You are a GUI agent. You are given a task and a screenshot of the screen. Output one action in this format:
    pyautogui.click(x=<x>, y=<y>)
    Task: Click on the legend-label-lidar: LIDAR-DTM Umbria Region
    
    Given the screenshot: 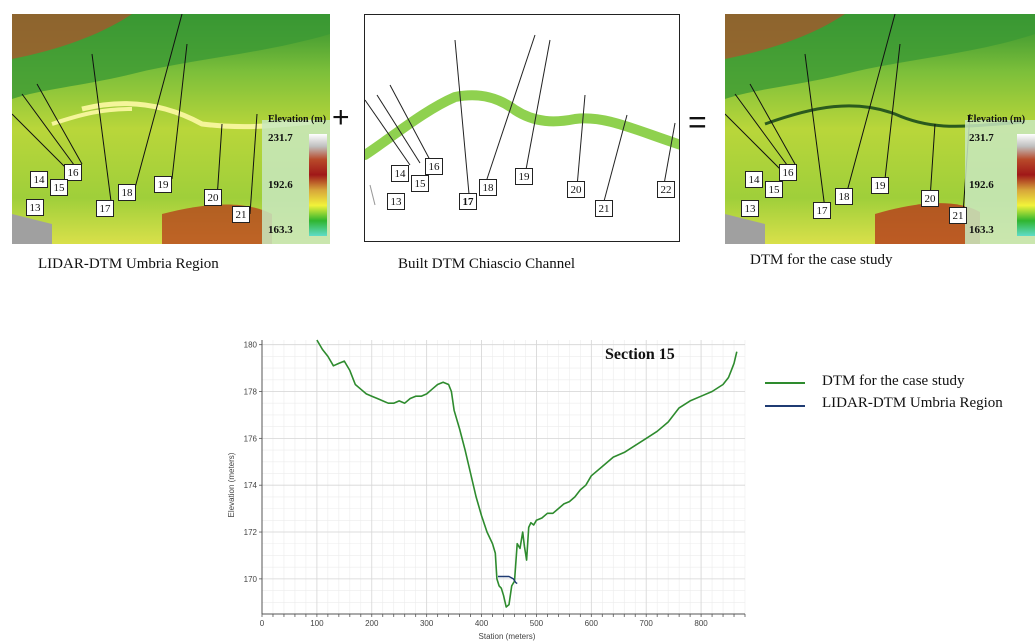 What is the action you would take?
    pyautogui.click(x=912, y=403)
    